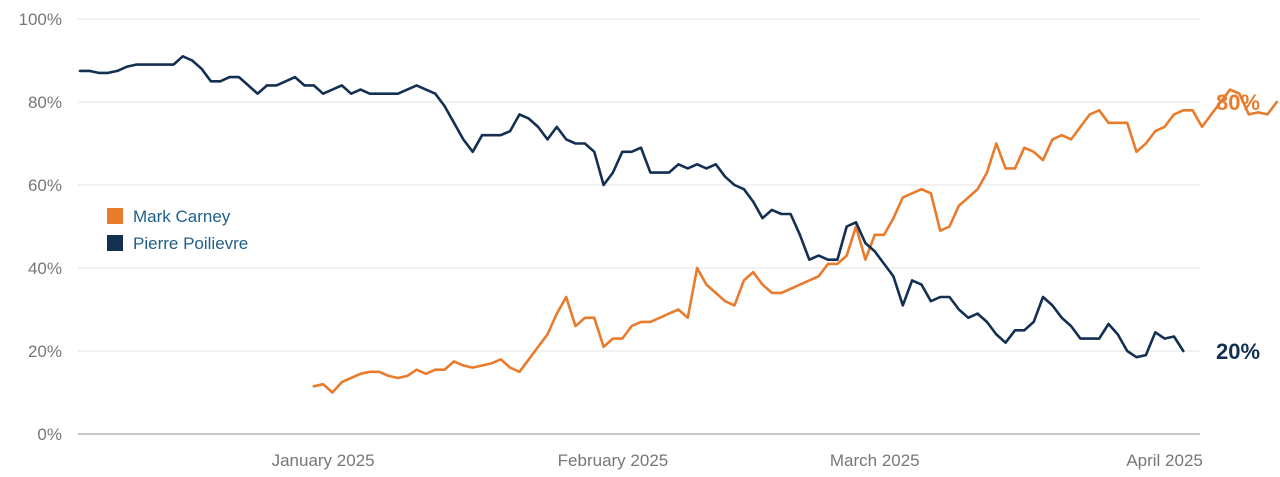 The height and width of the screenshot is (477, 1280). What do you see at coordinates (1164, 460) in the screenshot?
I see `x-tick-label: April 2025` at bounding box center [1164, 460].